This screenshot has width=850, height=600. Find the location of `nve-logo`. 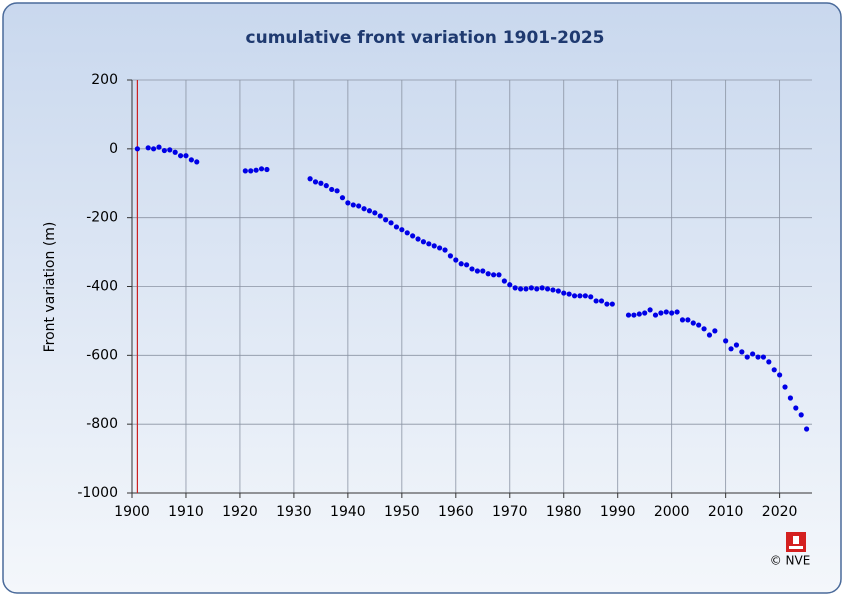

nve-logo is located at coordinates (796, 542).